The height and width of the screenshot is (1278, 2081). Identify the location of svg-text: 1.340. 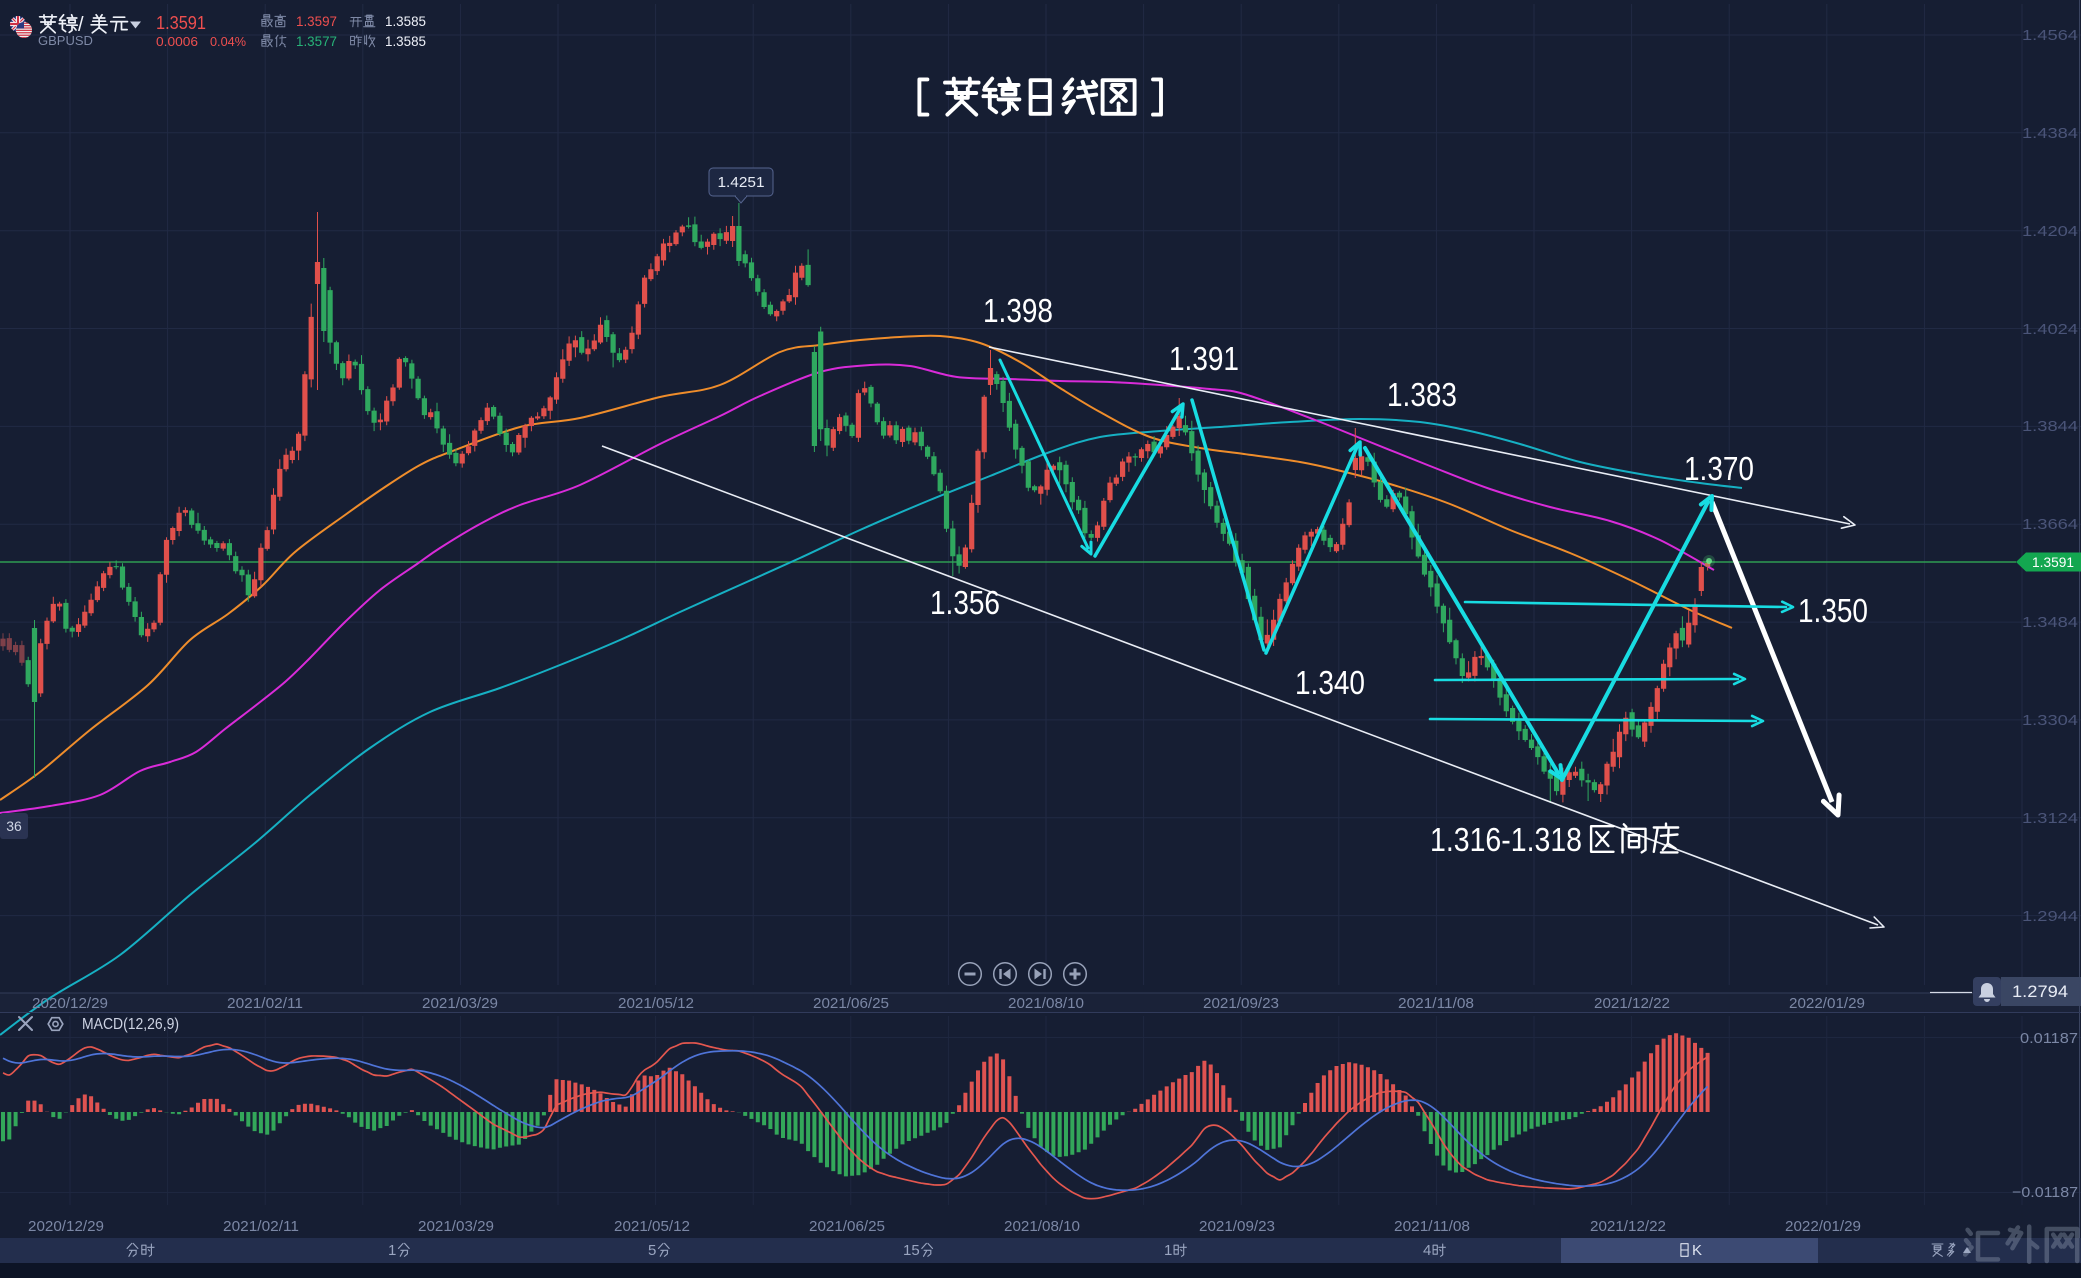
(1330, 682).